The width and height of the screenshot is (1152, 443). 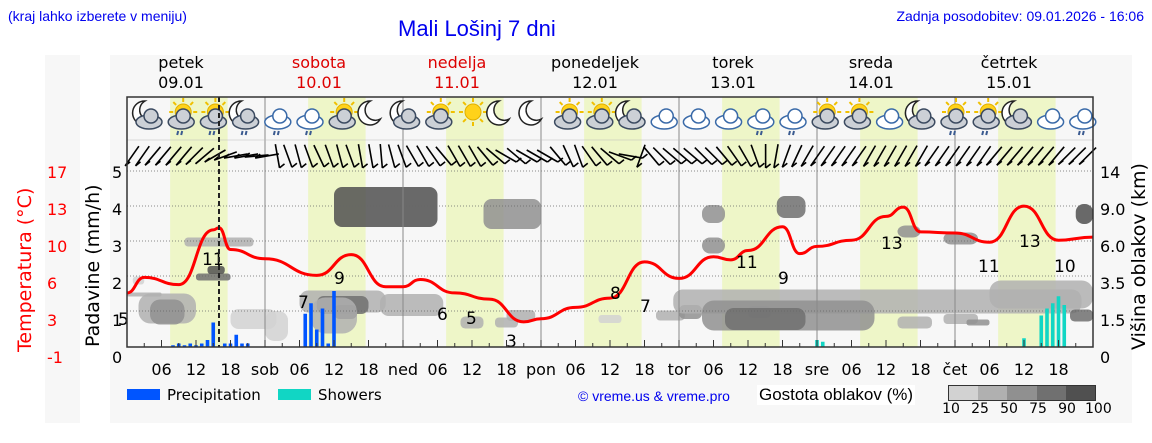 What do you see at coordinates (117, 246) in the screenshot?
I see `precip-tick: 3` at bounding box center [117, 246].